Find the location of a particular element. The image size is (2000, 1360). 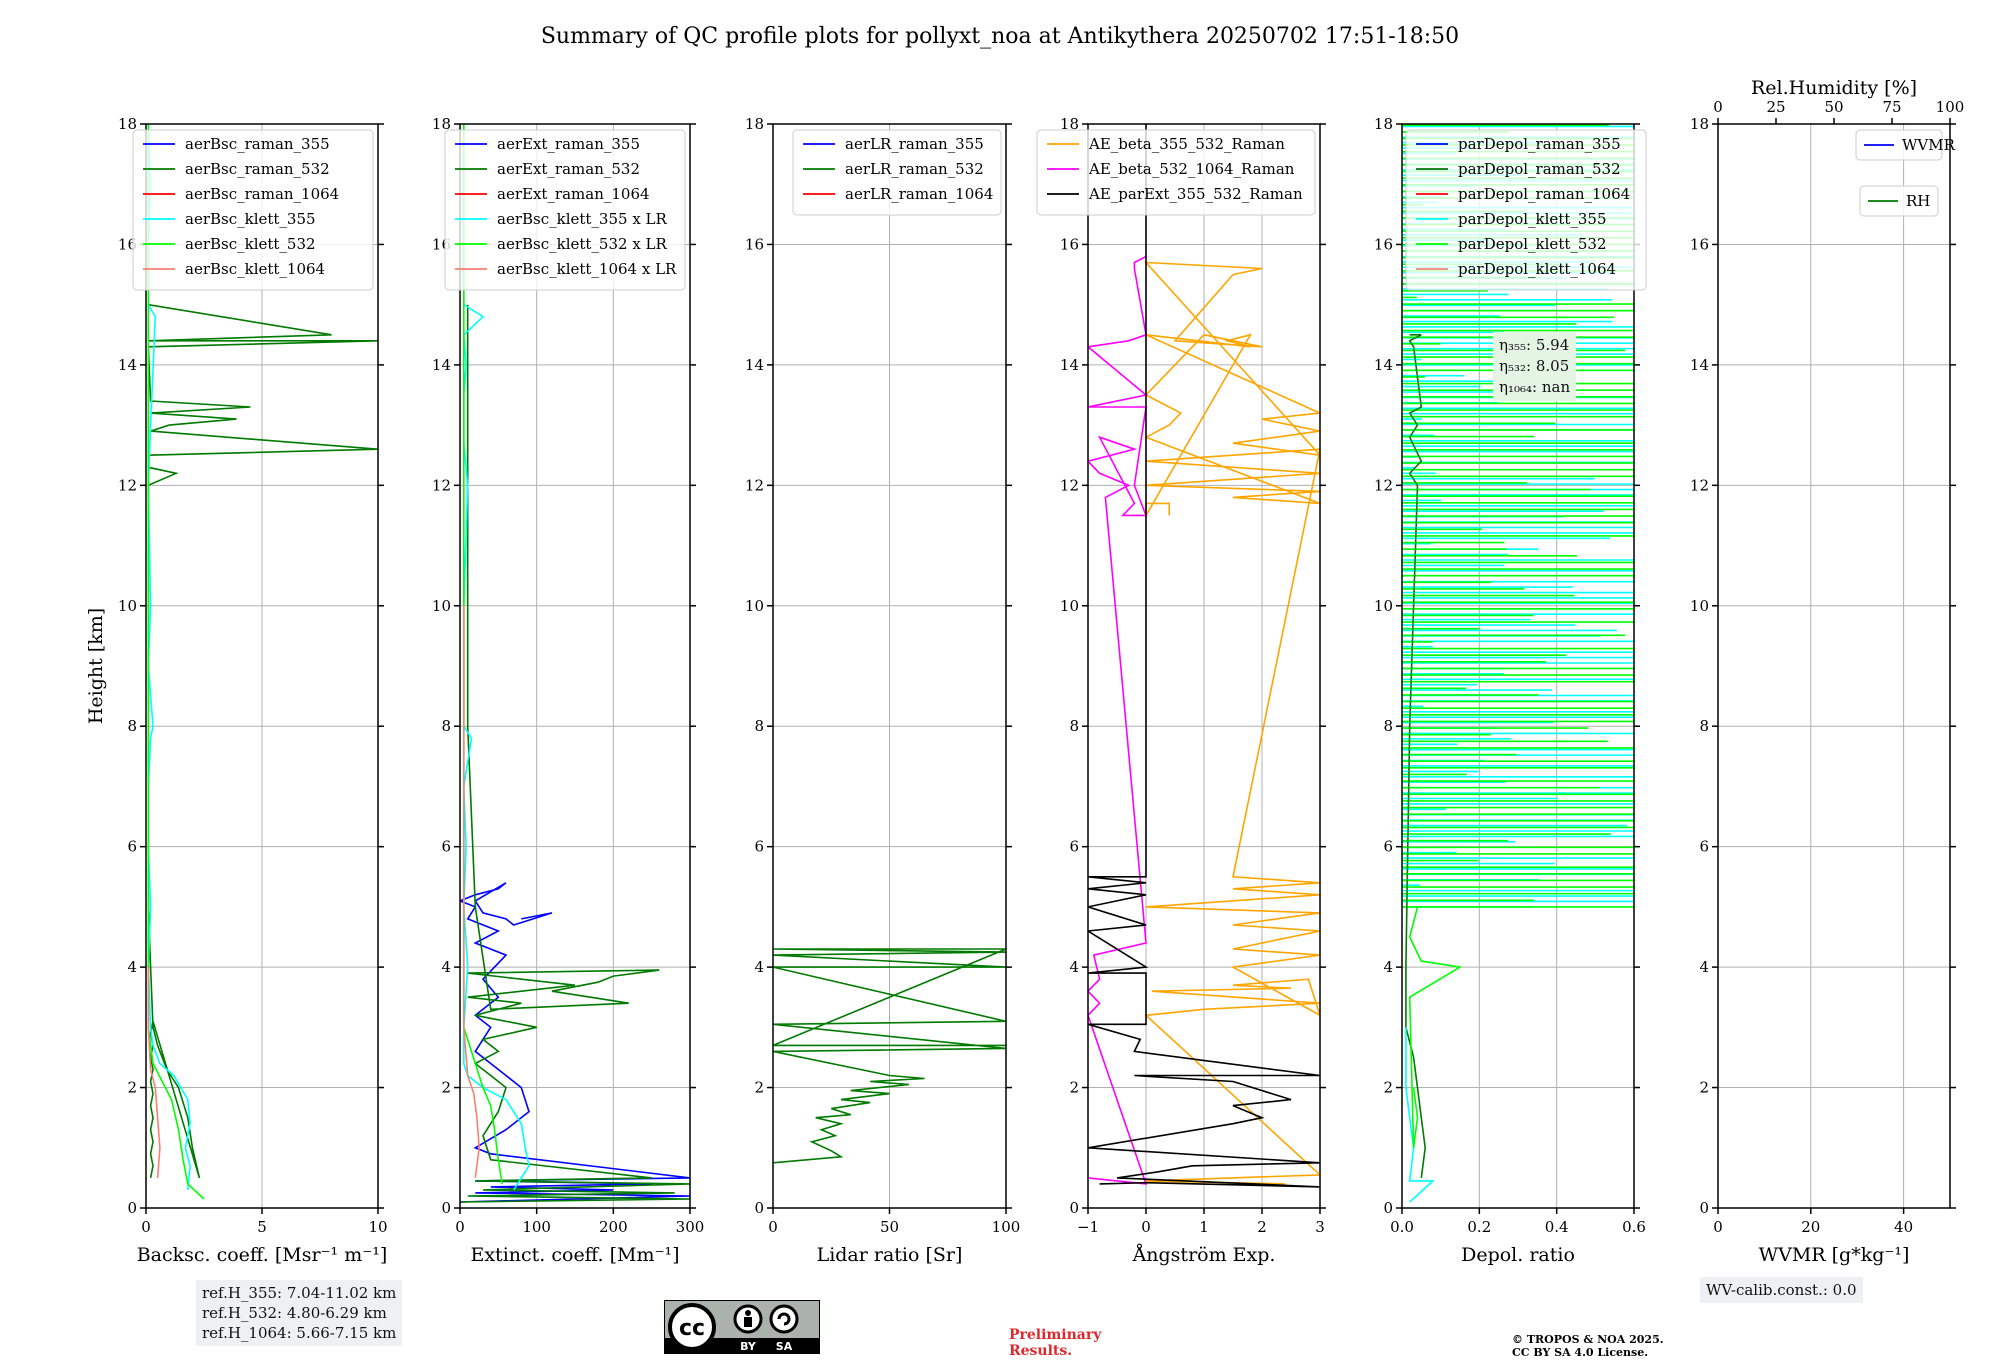

series-aerbsc-klett-1064-x-lr is located at coordinates (471, 892).